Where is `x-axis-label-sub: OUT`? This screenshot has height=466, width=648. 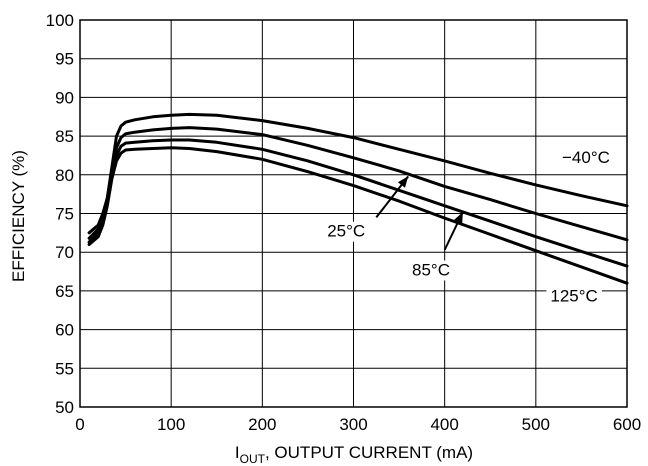
x-axis-label-sub: OUT is located at coordinates (253, 459).